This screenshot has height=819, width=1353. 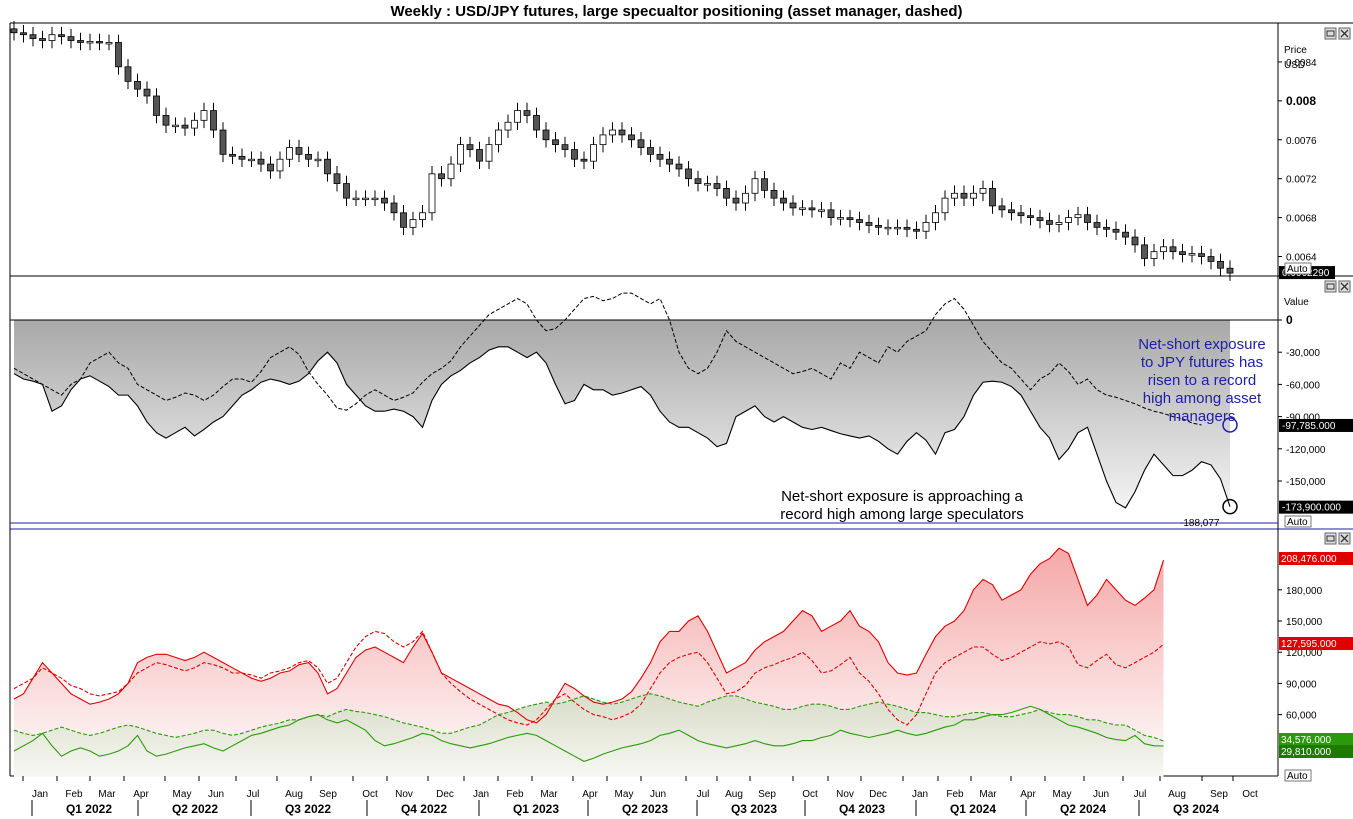 What do you see at coordinates (1297, 522) in the screenshot?
I see `net-auto-label: Auto` at bounding box center [1297, 522].